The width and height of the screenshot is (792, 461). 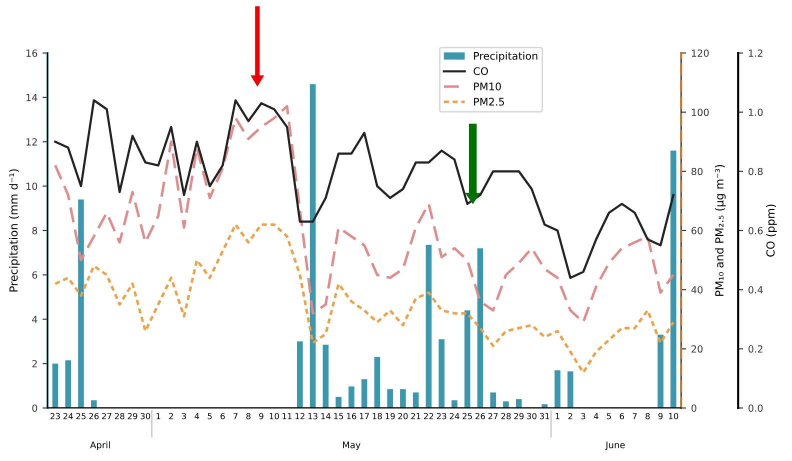 I want to click on y2-axis-title: PM₁₀ and PM₂.₅ (µg m⁻³), so click(x=720, y=230).